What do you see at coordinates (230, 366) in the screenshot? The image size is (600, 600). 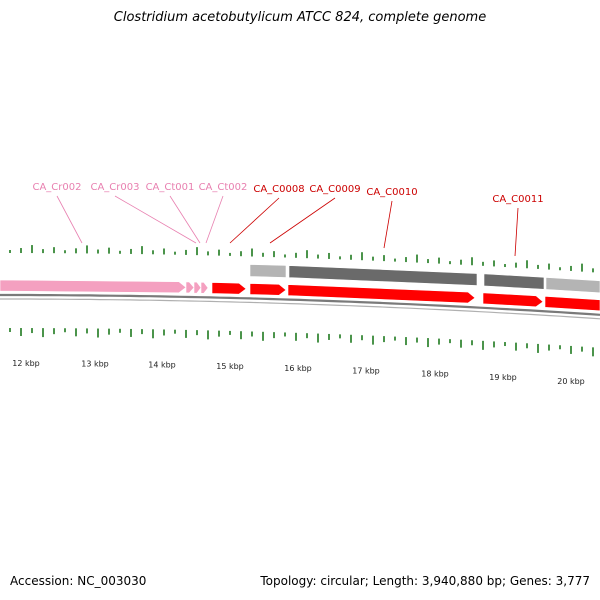 I see `scale-label: 15 kbp` at bounding box center [230, 366].